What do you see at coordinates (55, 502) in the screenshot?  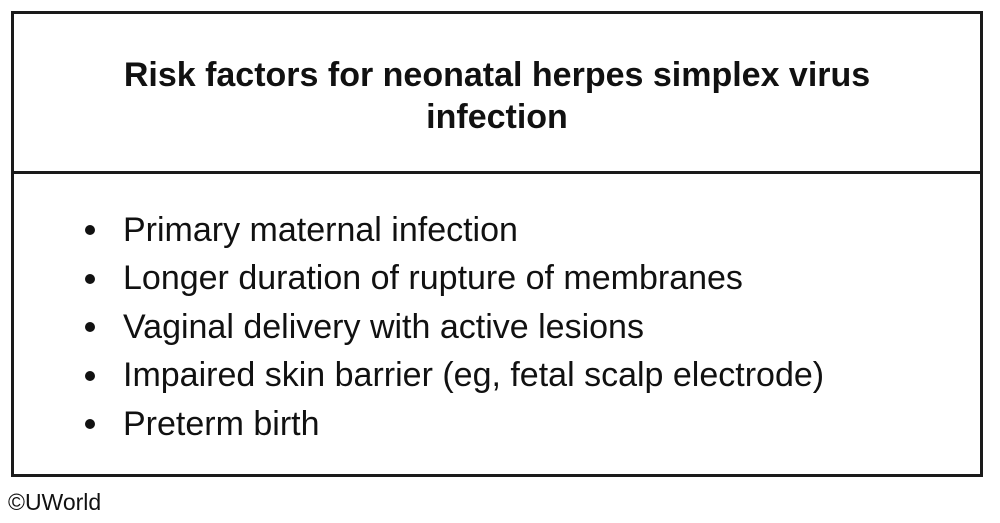 I see `copyright-notice: ©UWorld` at bounding box center [55, 502].